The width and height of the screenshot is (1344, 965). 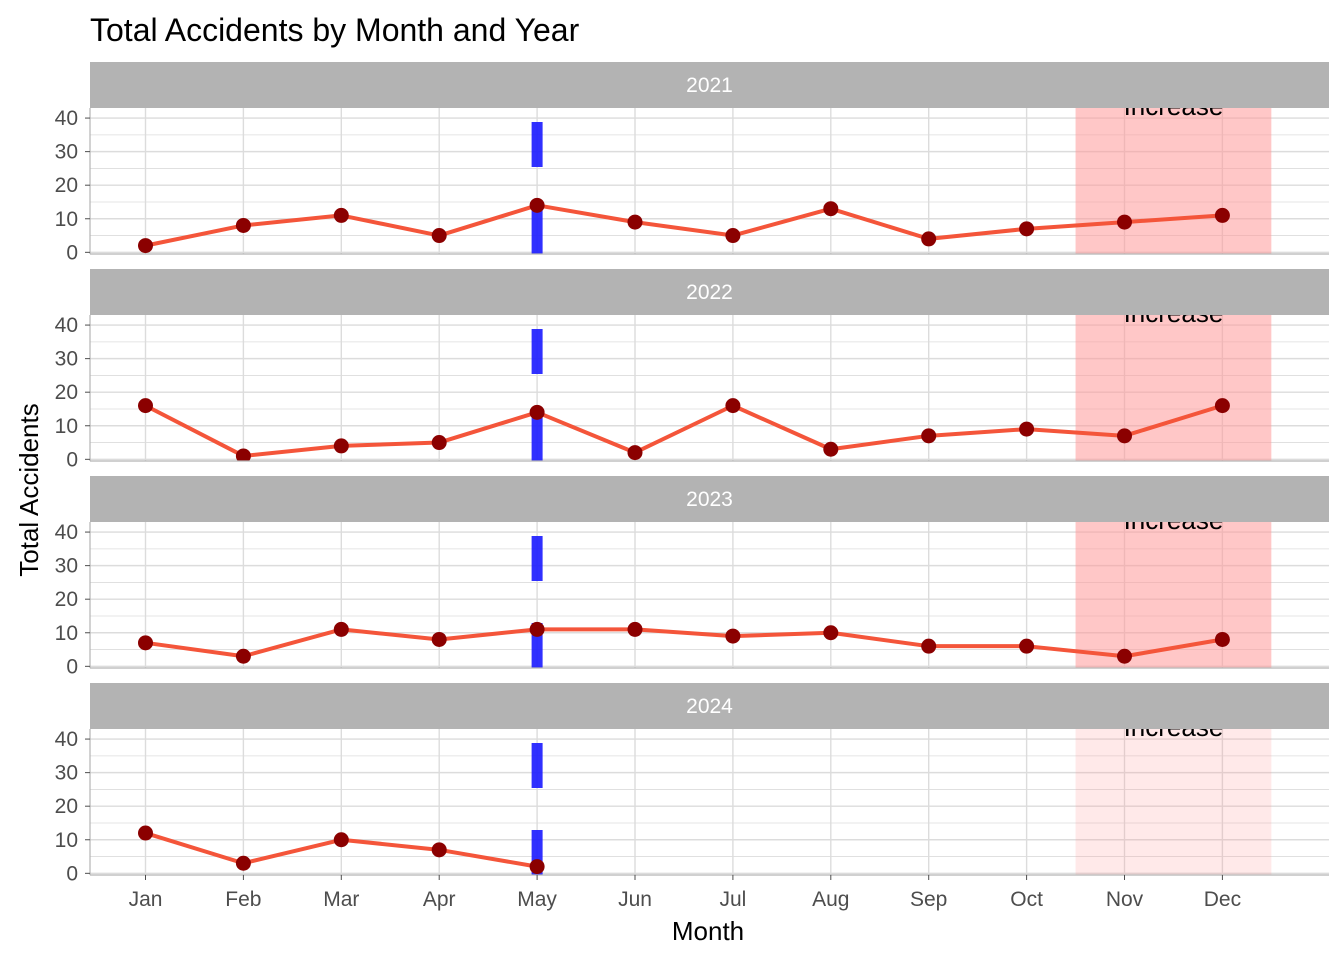 I want to click on x-tick-label: Jun, so click(x=635, y=899).